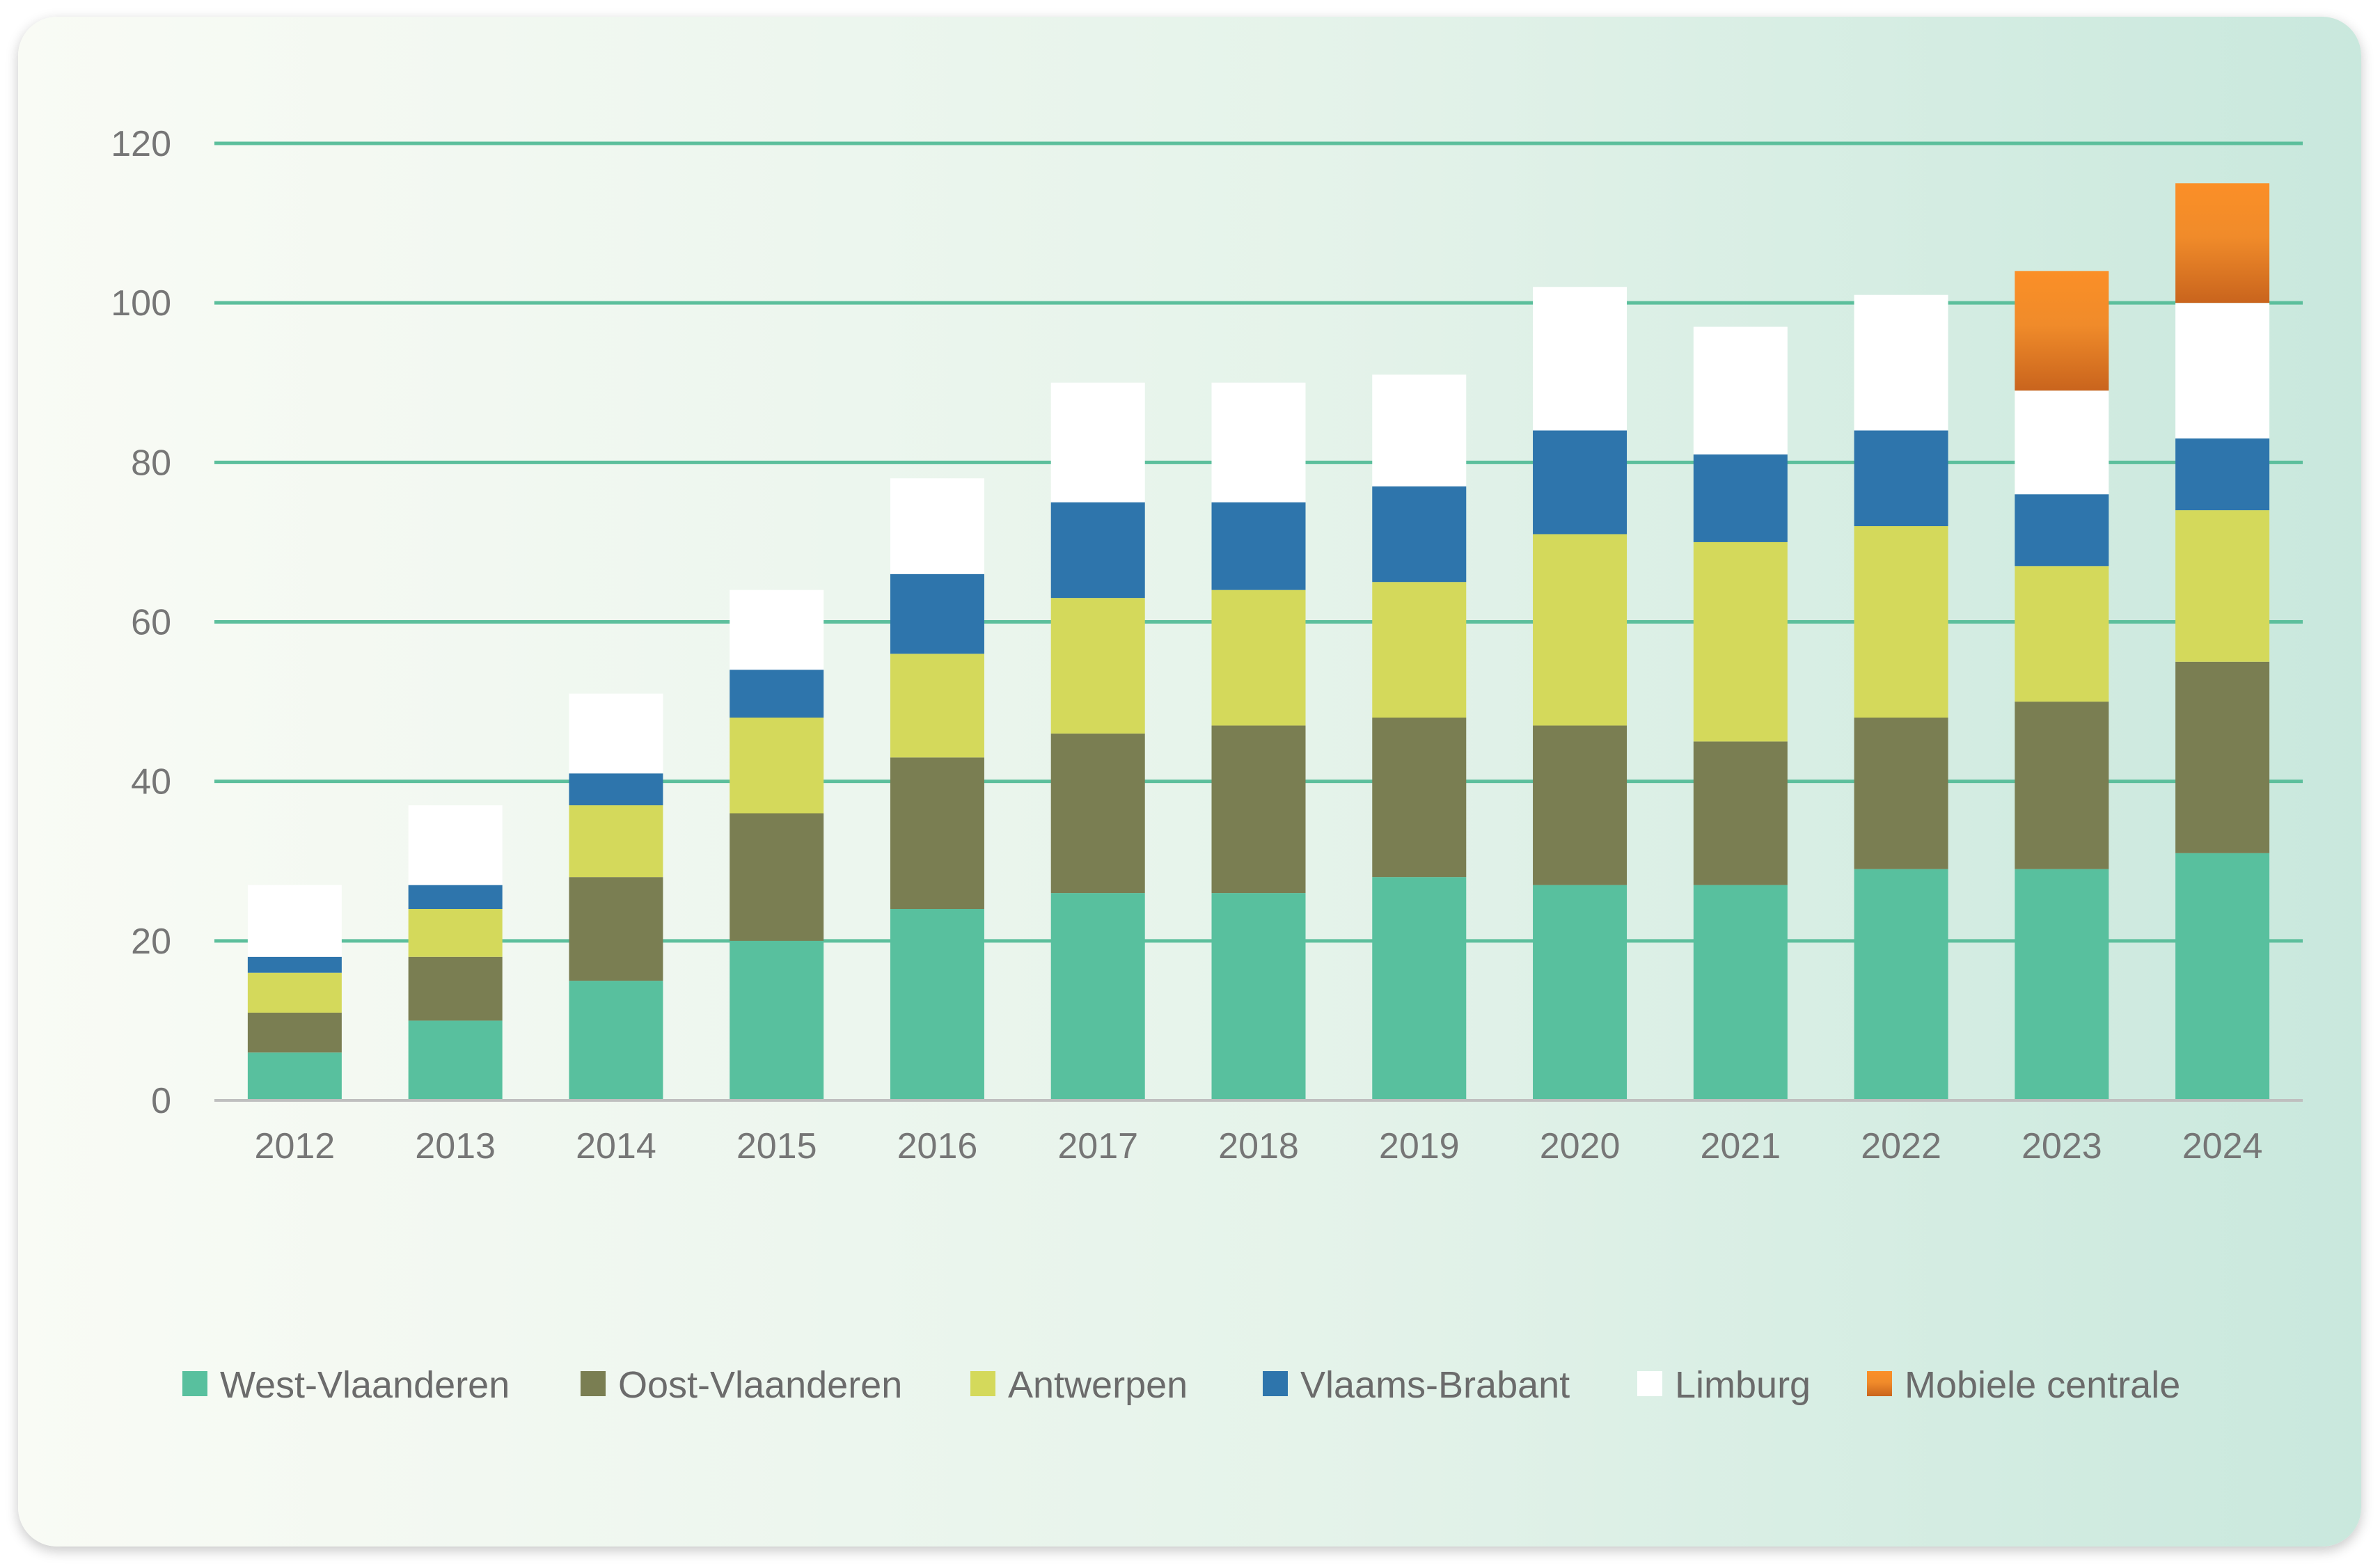 This screenshot has height=1566, width=2380. Describe the element at coordinates (1740, 992) in the screenshot. I see `bar-2021-west-vlaanderen` at that location.